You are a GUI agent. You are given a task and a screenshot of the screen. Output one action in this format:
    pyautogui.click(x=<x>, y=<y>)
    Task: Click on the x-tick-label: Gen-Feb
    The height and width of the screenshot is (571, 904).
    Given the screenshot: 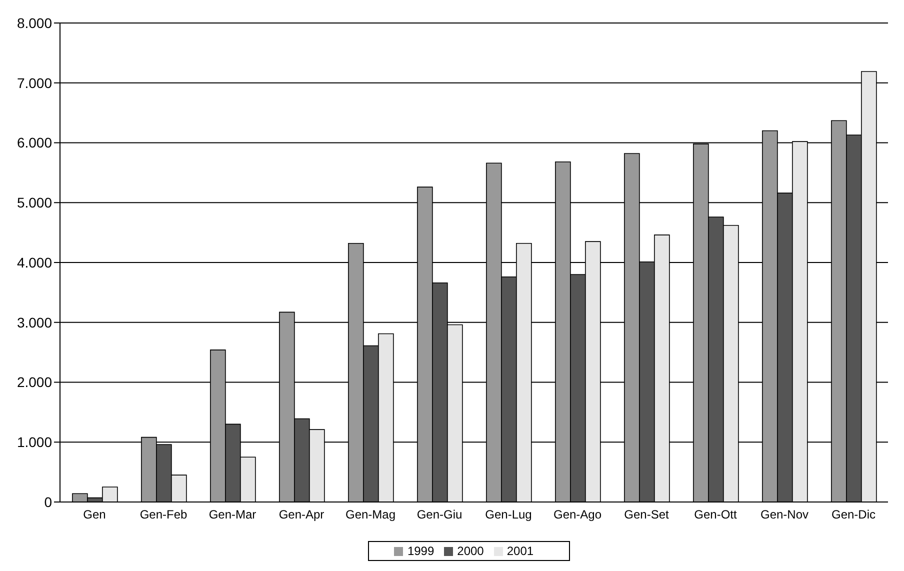 What is the action you would take?
    pyautogui.click(x=164, y=515)
    